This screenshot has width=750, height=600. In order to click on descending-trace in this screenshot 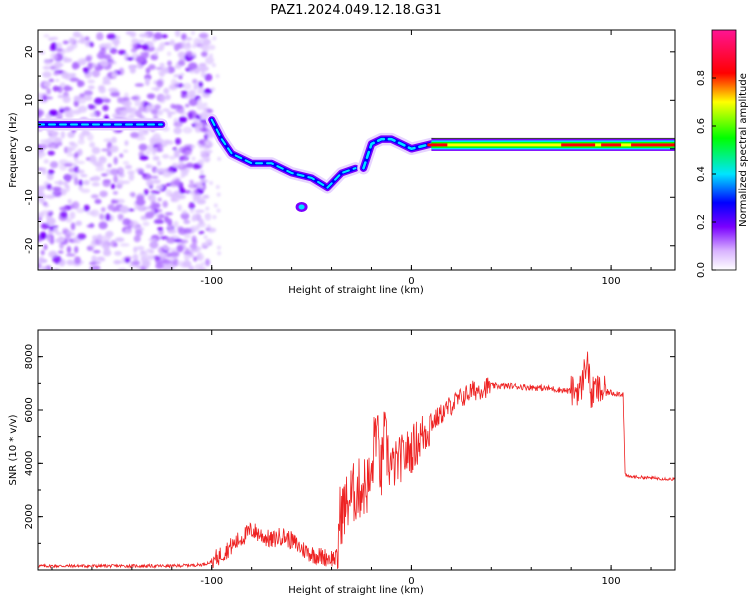, I will do `click(283, 153)`.